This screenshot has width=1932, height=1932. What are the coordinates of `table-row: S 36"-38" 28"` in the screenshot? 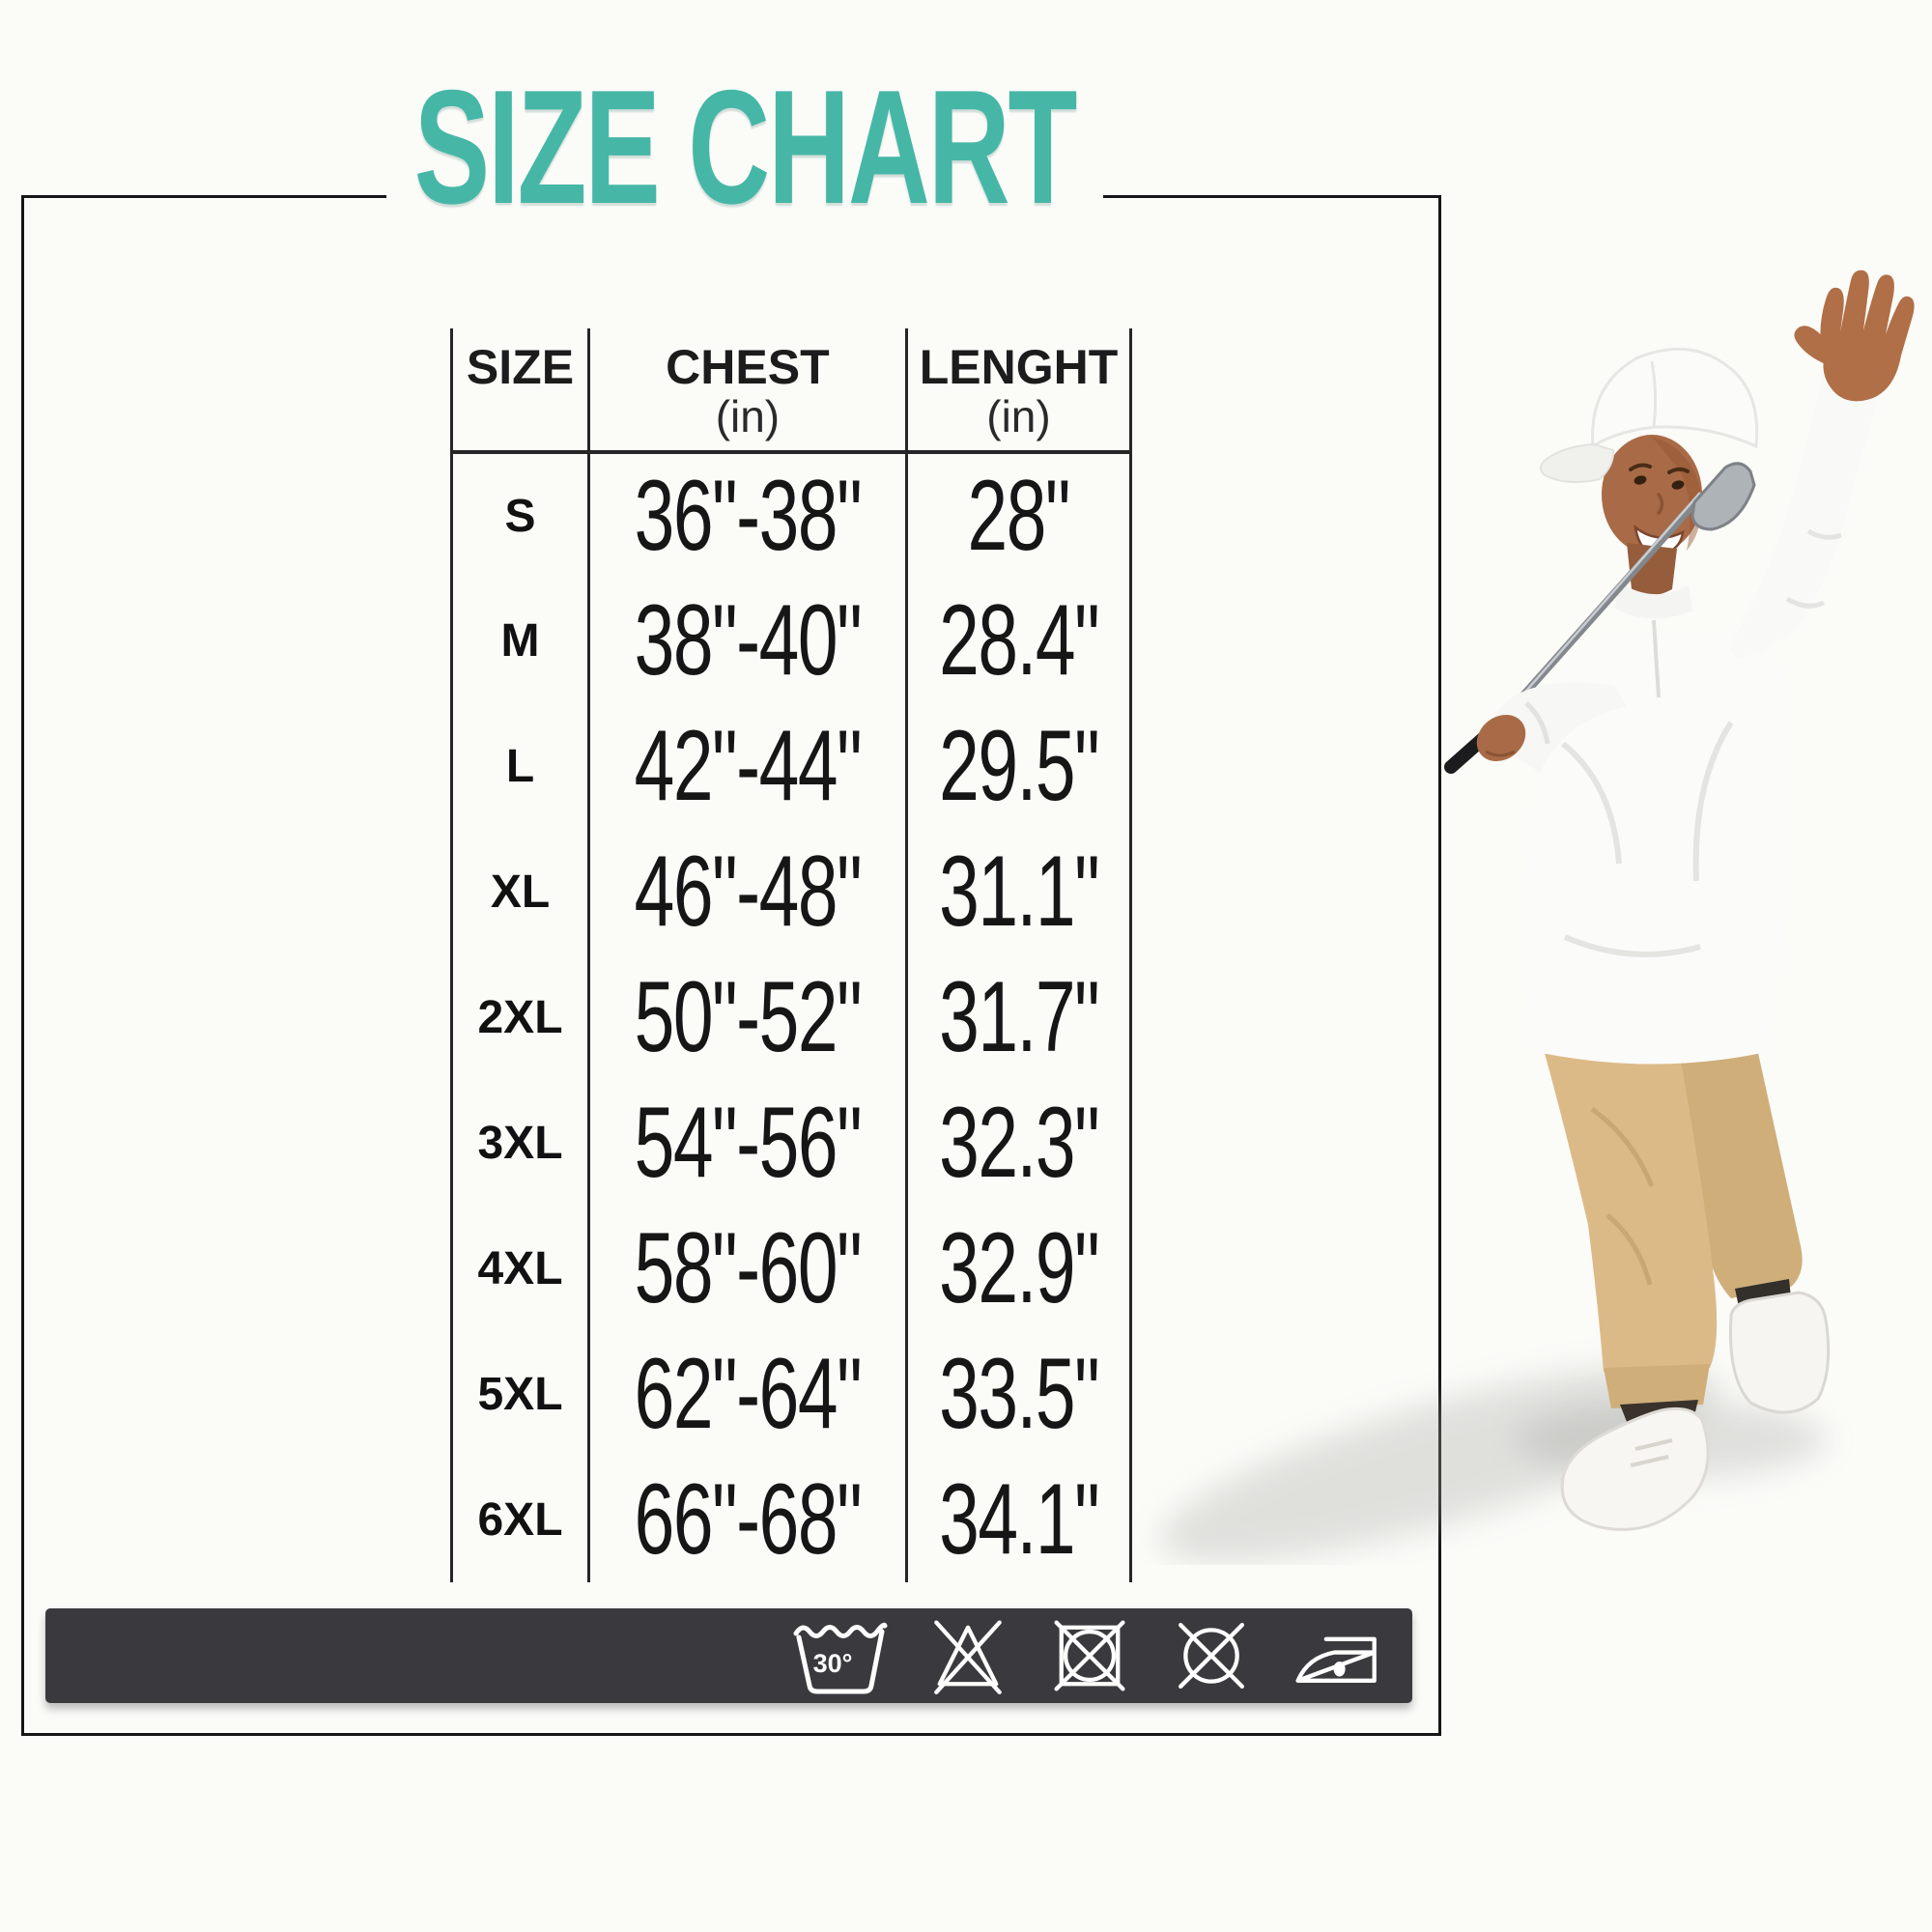 It's located at (791, 515).